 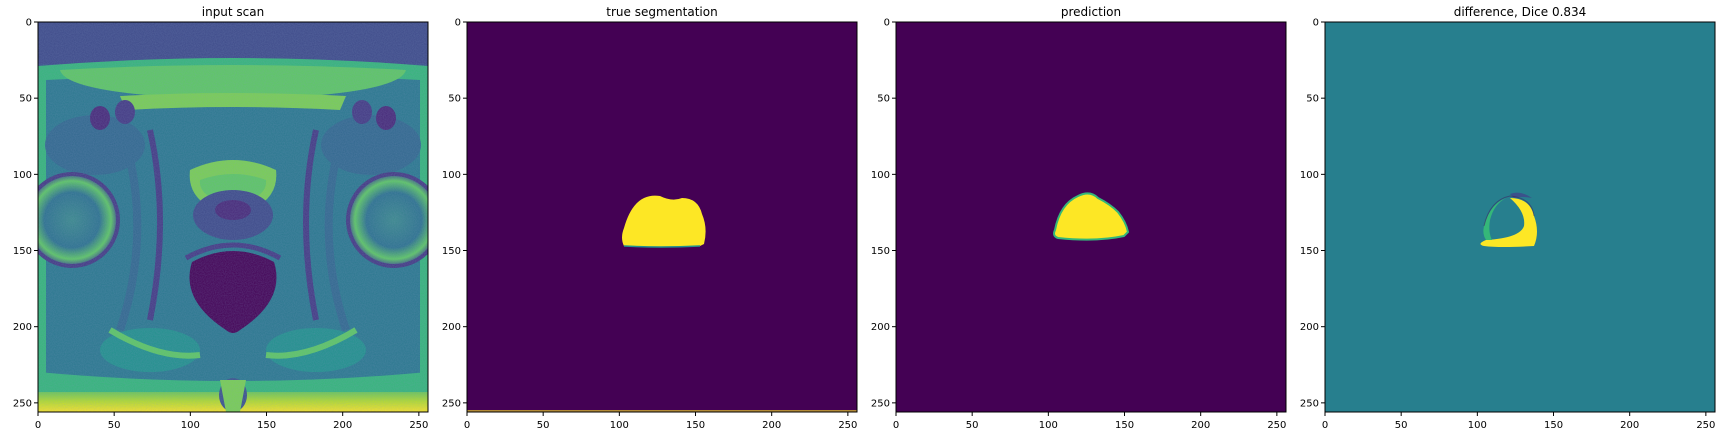 I want to click on panel-title: difference, Dice 0.834, so click(x=1520, y=12).